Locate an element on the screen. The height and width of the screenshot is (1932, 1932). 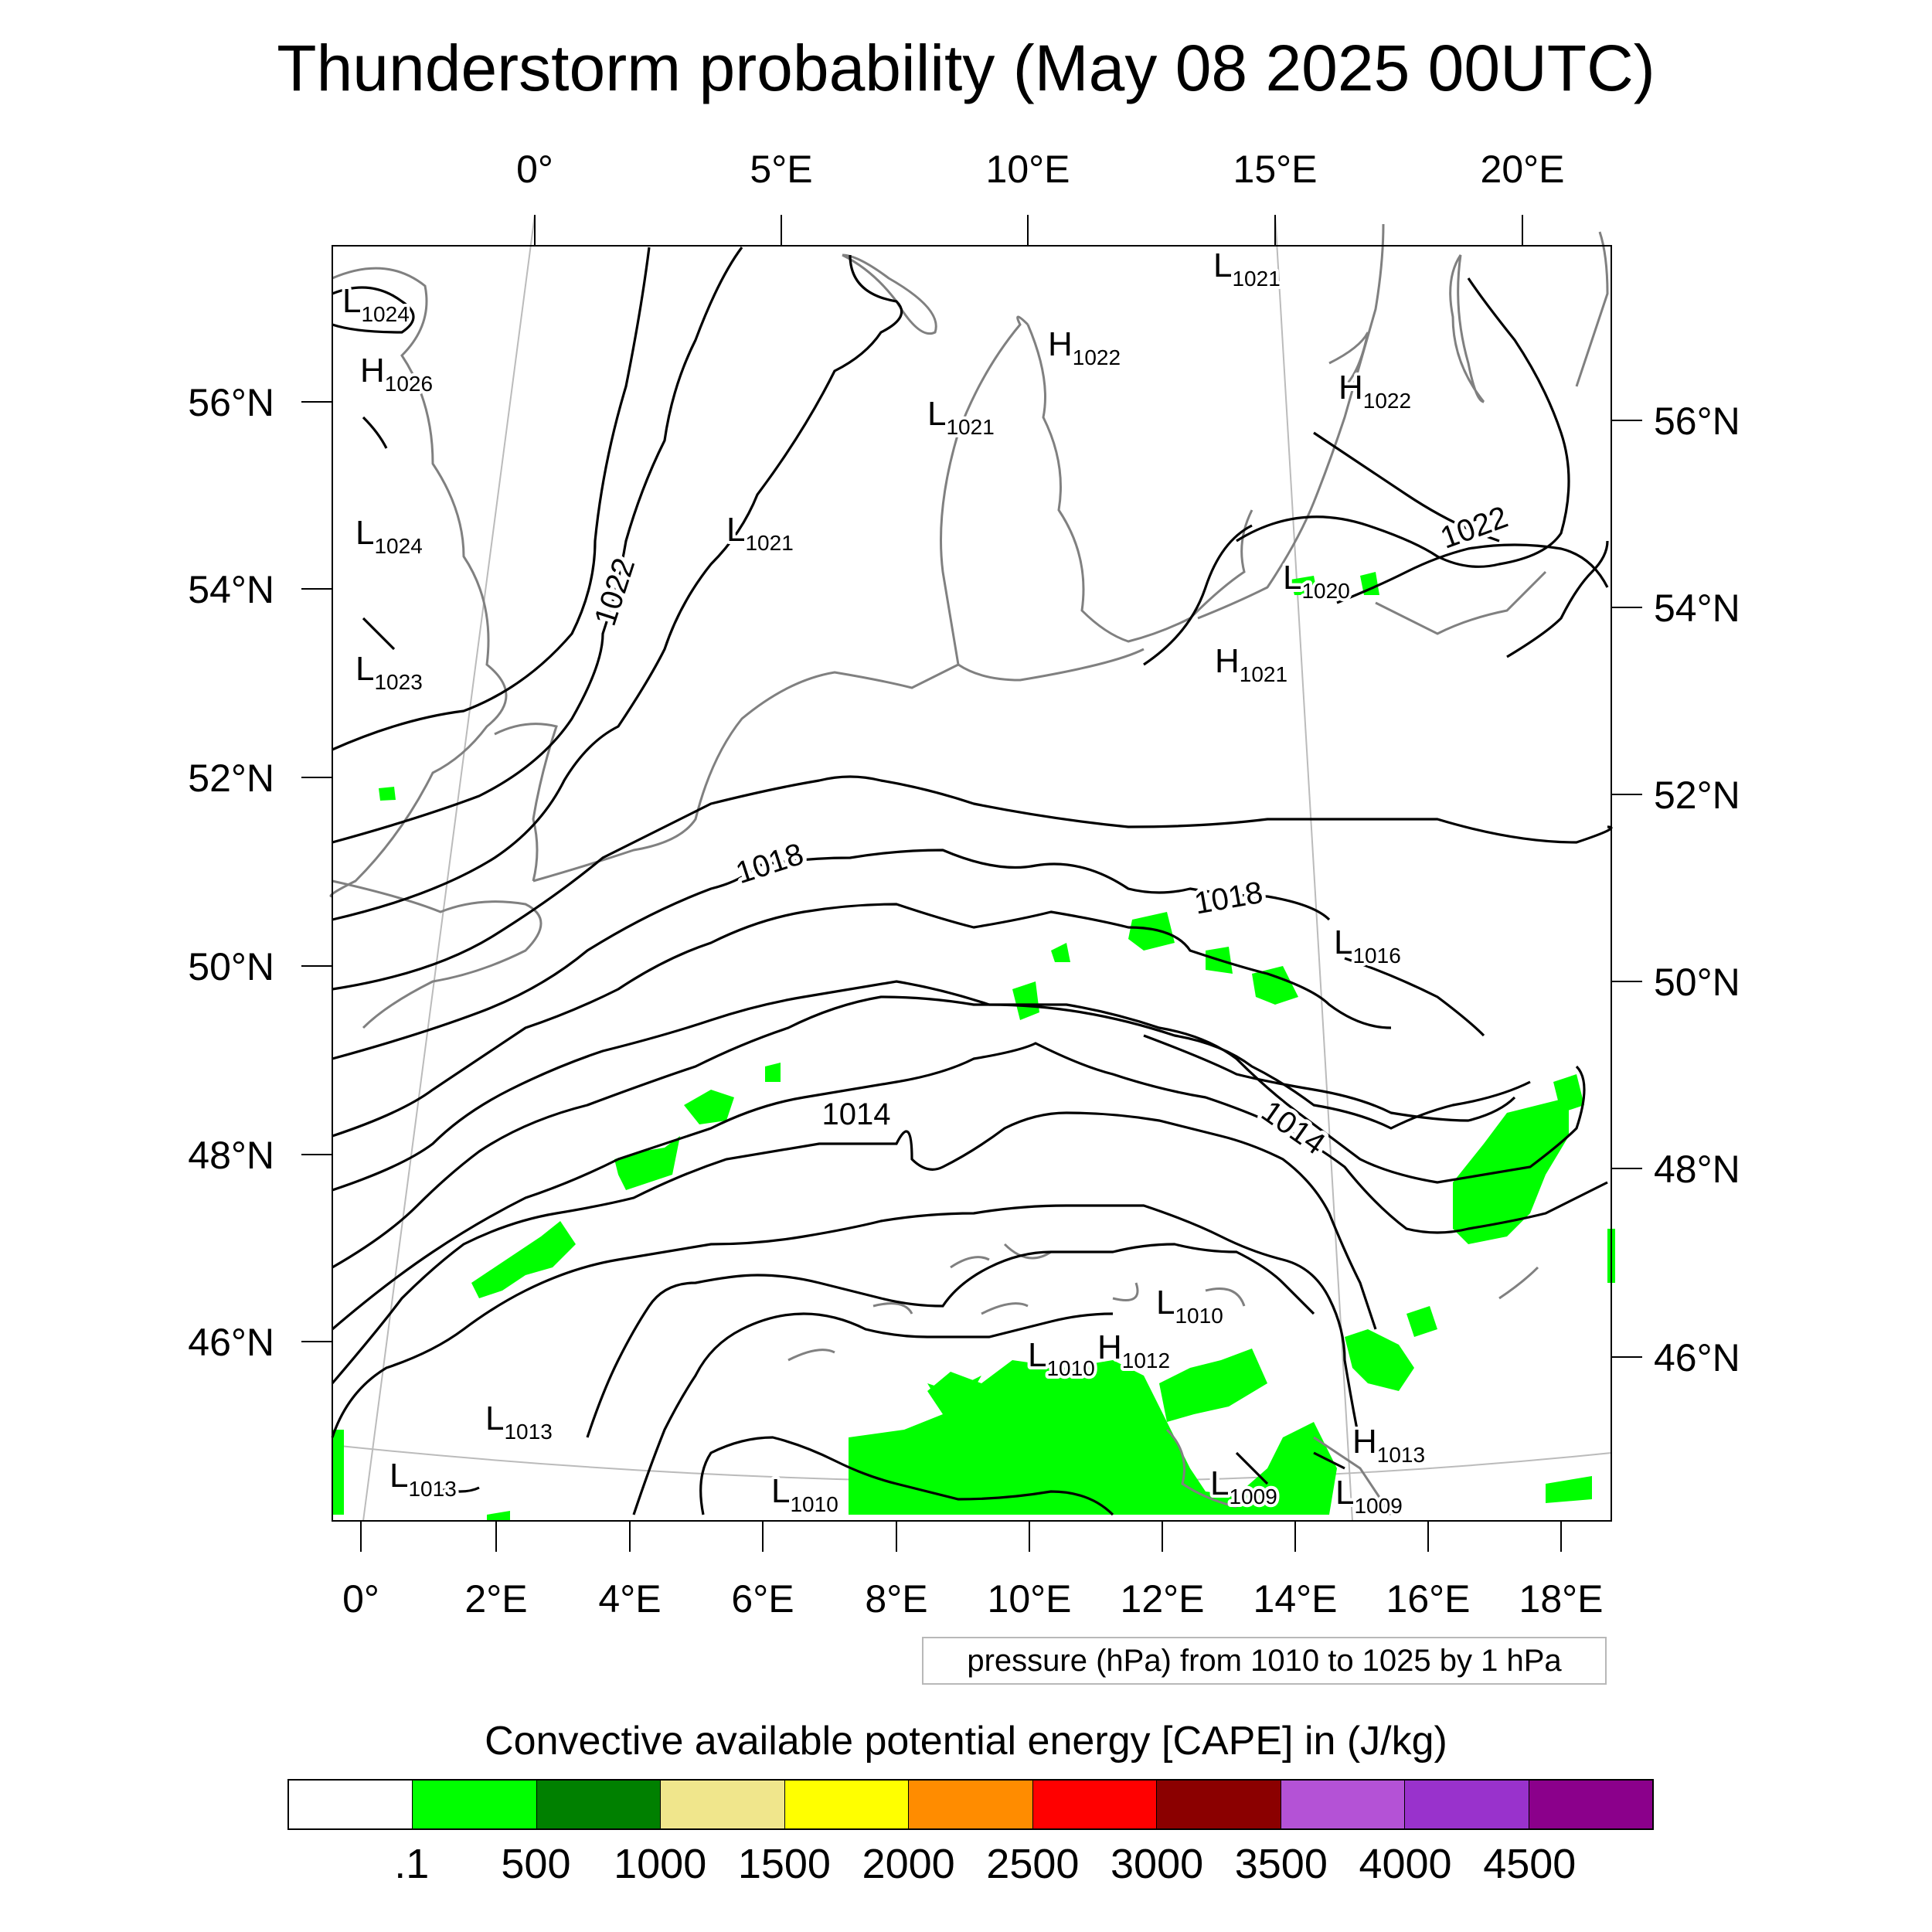
colorbar-label: 3000 is located at coordinates (1157, 1864).